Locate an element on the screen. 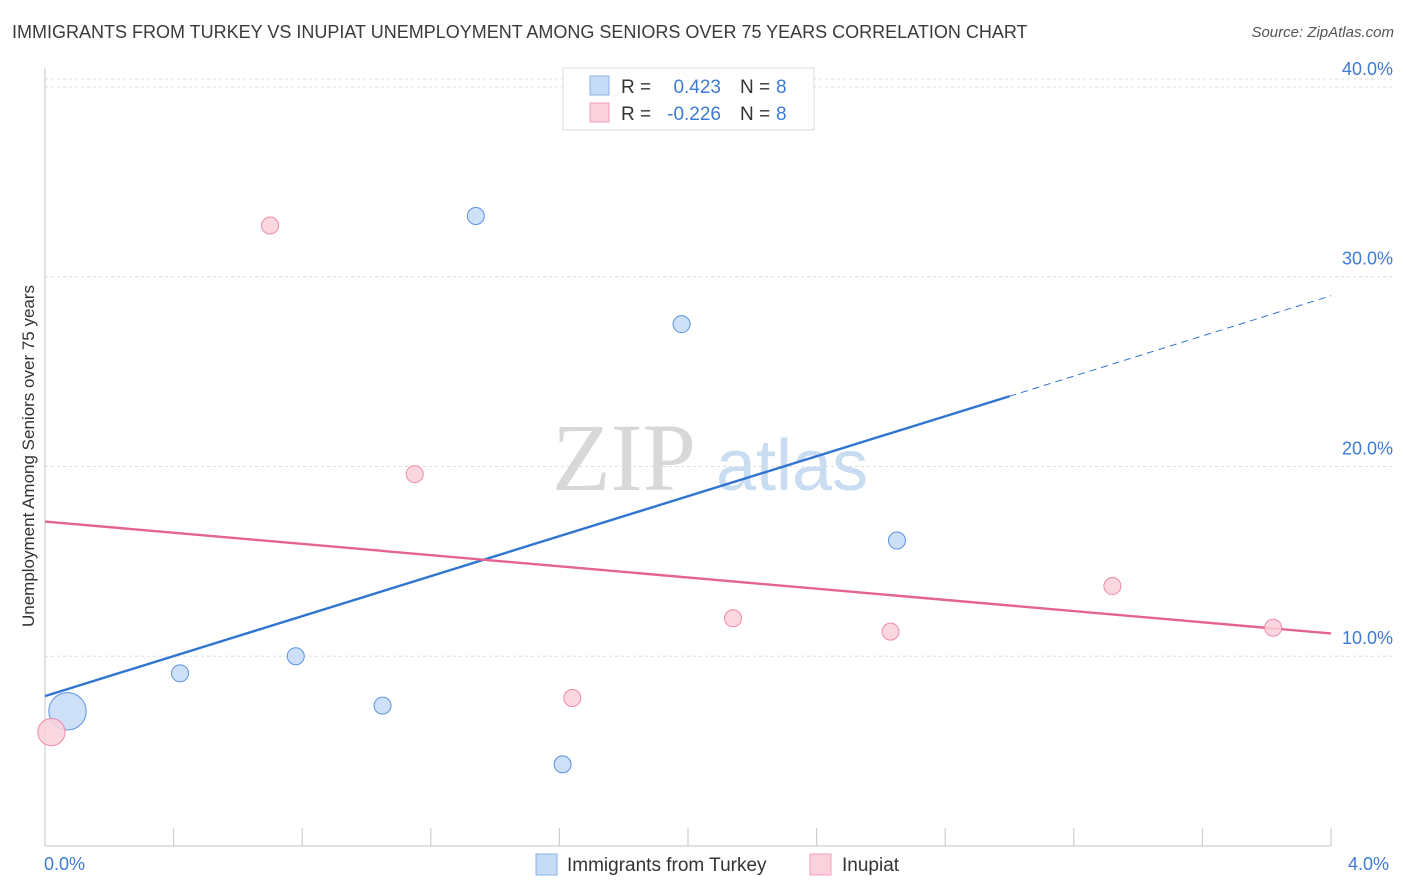  legend-r-label-turkey: R = is located at coordinates (636, 87).